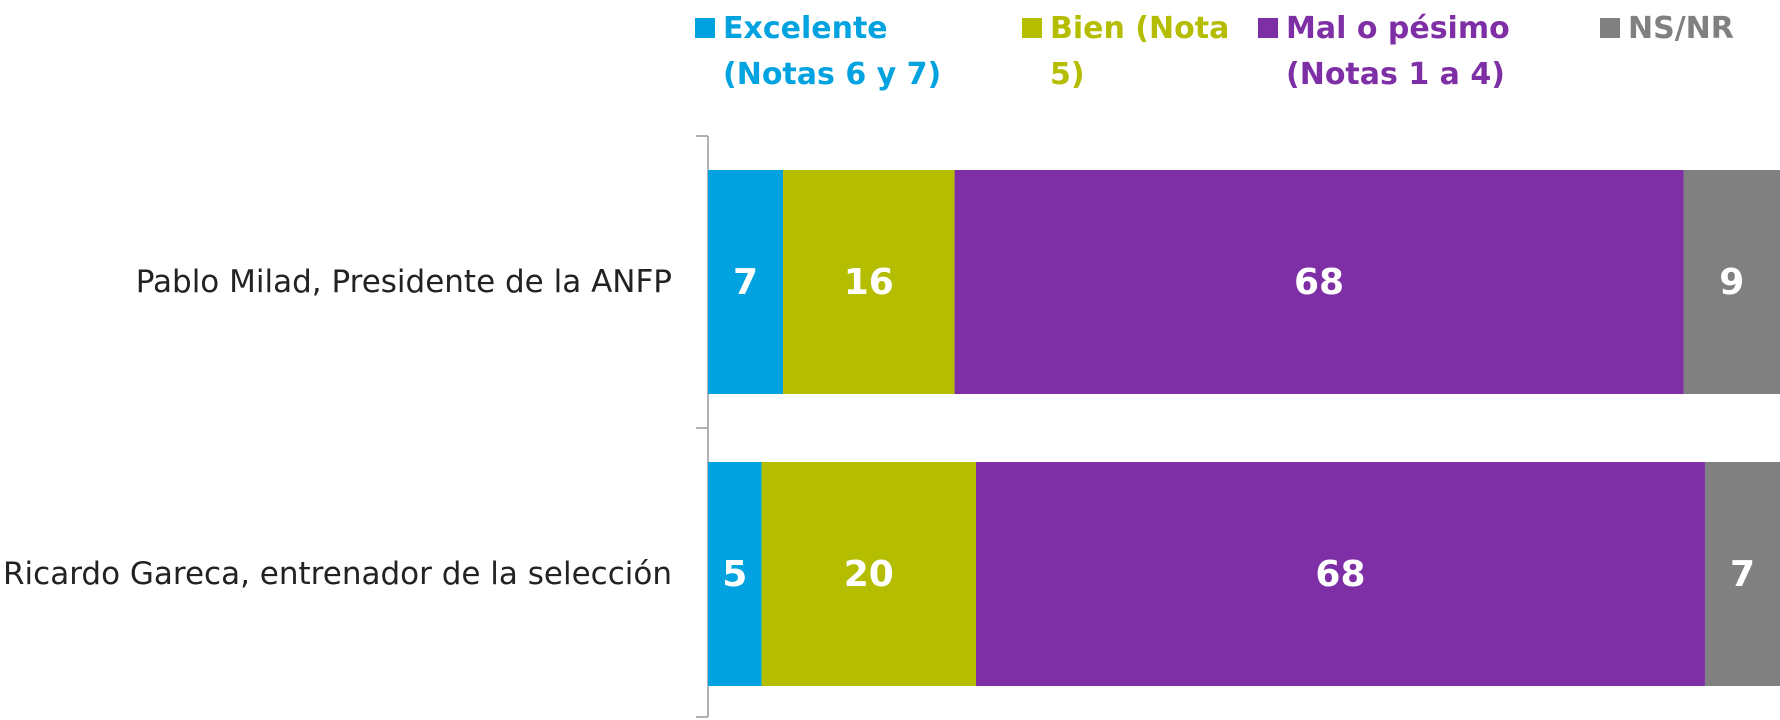 The image size is (1780, 720). I want to click on legend-item: Excelente (Notas 6 y 7), so click(839, 52).